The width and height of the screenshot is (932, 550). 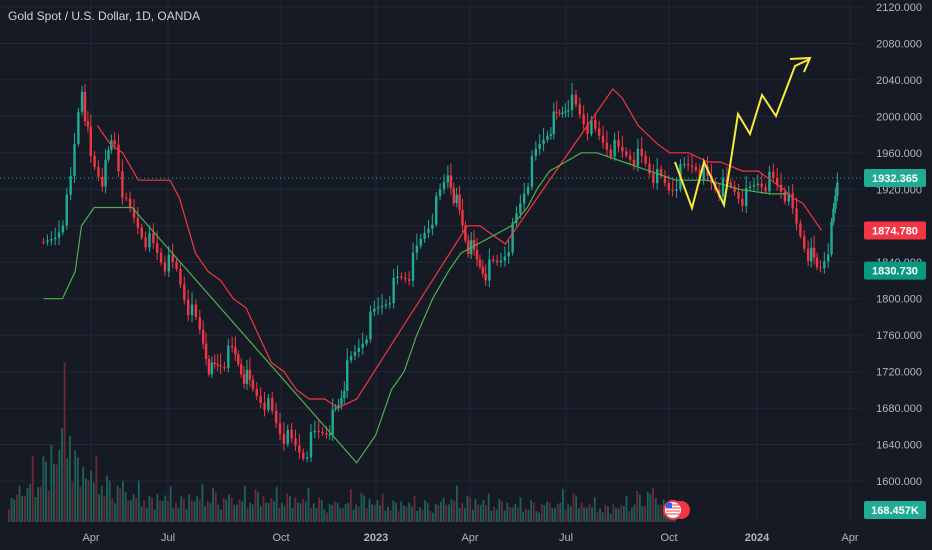 I want to click on price-tick-label: 1960.000, so click(x=899, y=154).